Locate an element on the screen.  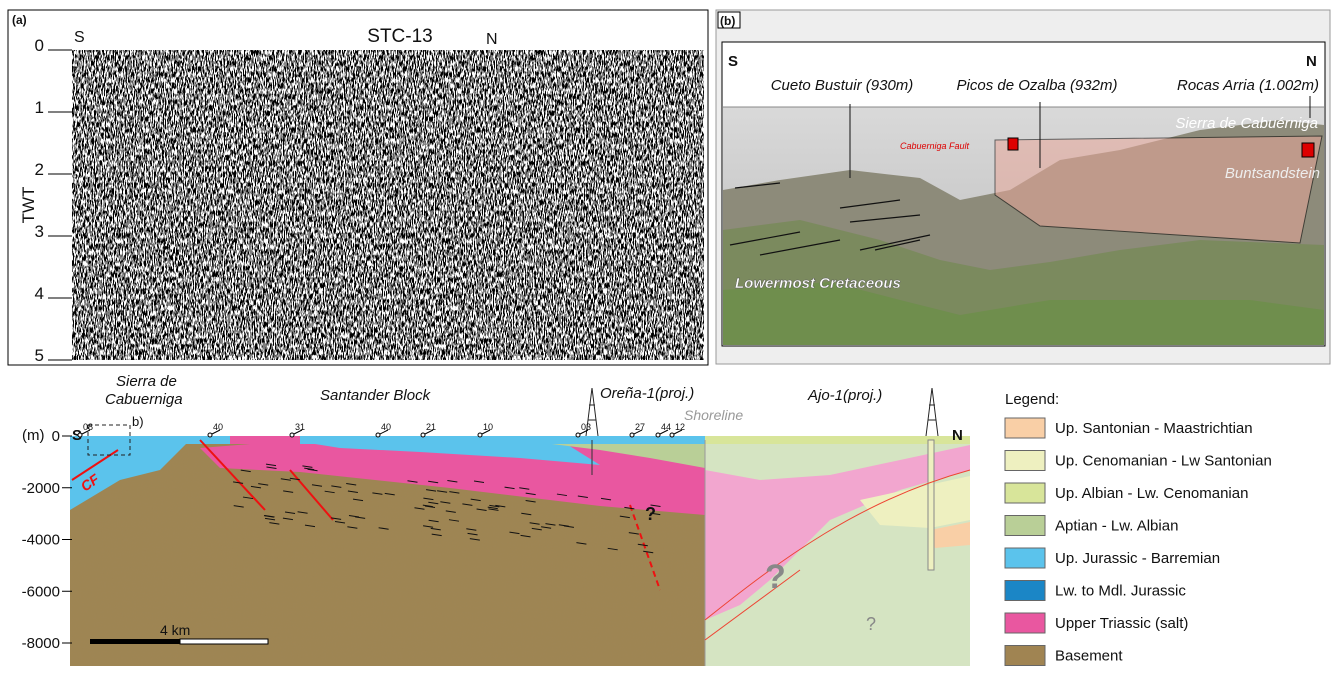
unit-label: Buntsandstein is located at coordinates (1272, 173).